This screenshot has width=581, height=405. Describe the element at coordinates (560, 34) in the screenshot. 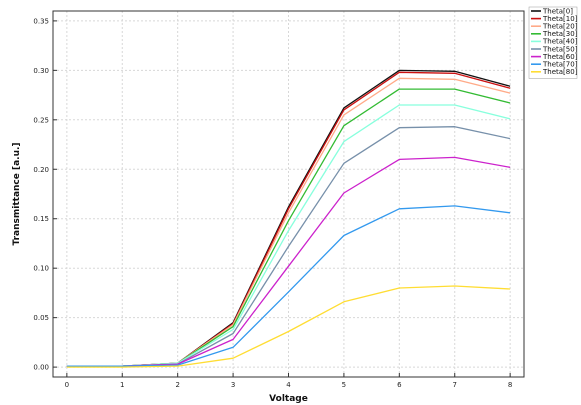

I see `legend-entry: Theta[30]` at that location.